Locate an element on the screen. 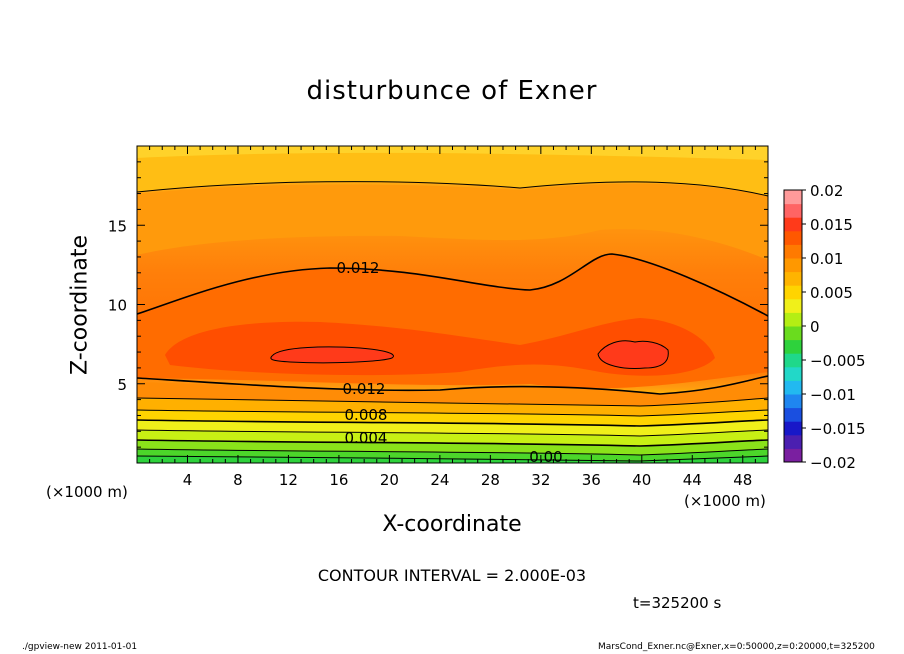 Image resolution: width=904 pixels, height=654 pixels. colorbar-tick-label: −0.02 is located at coordinates (833, 463).